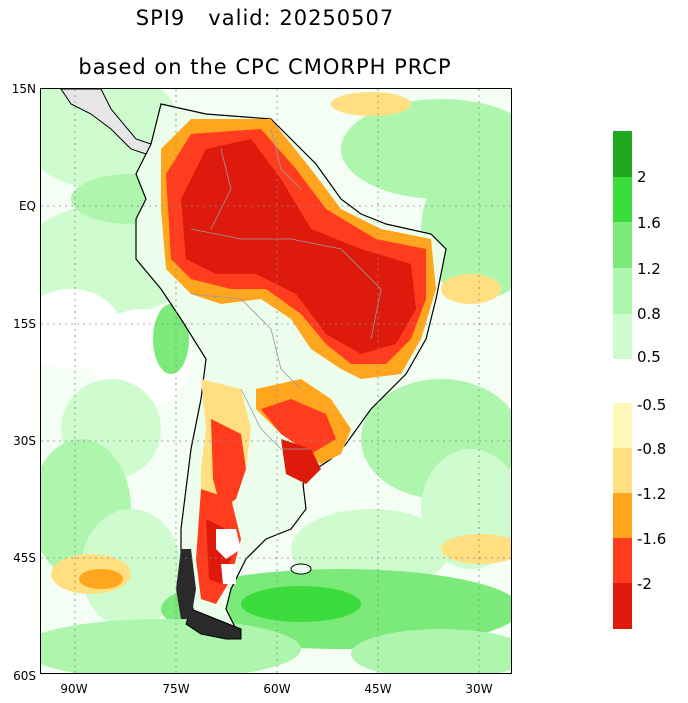 The image size is (688, 703). What do you see at coordinates (213, 624) in the screenshot?
I see `tierra-del-fuego` at bounding box center [213, 624].